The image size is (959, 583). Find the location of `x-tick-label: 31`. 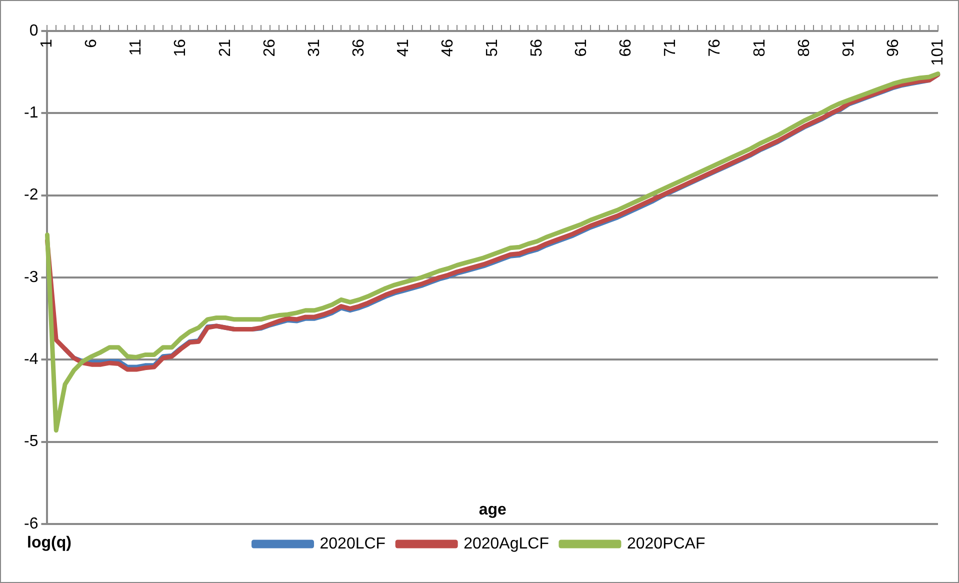

x-tick-label: 31 is located at coordinates (314, 47).